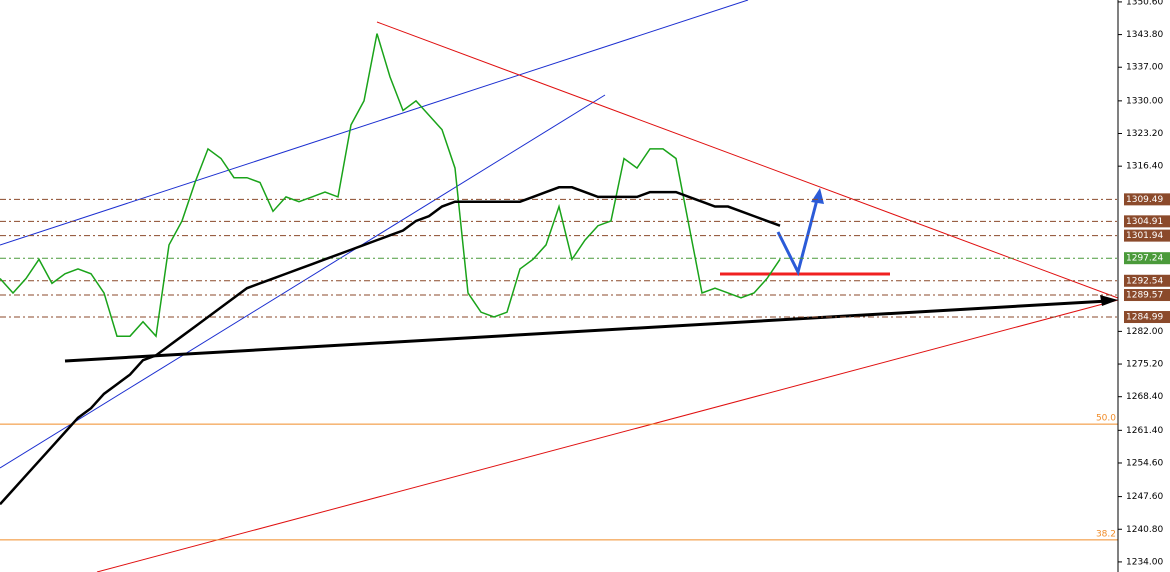 The height and width of the screenshot is (572, 1170). Describe the element at coordinates (1144, 332) in the screenshot. I see `y-tick-label: 1282.00` at that location.